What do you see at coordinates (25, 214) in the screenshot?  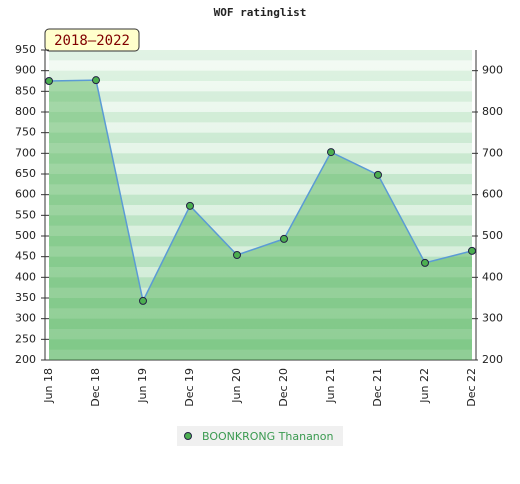 I see `y-tick-label: 550` at bounding box center [25, 214].